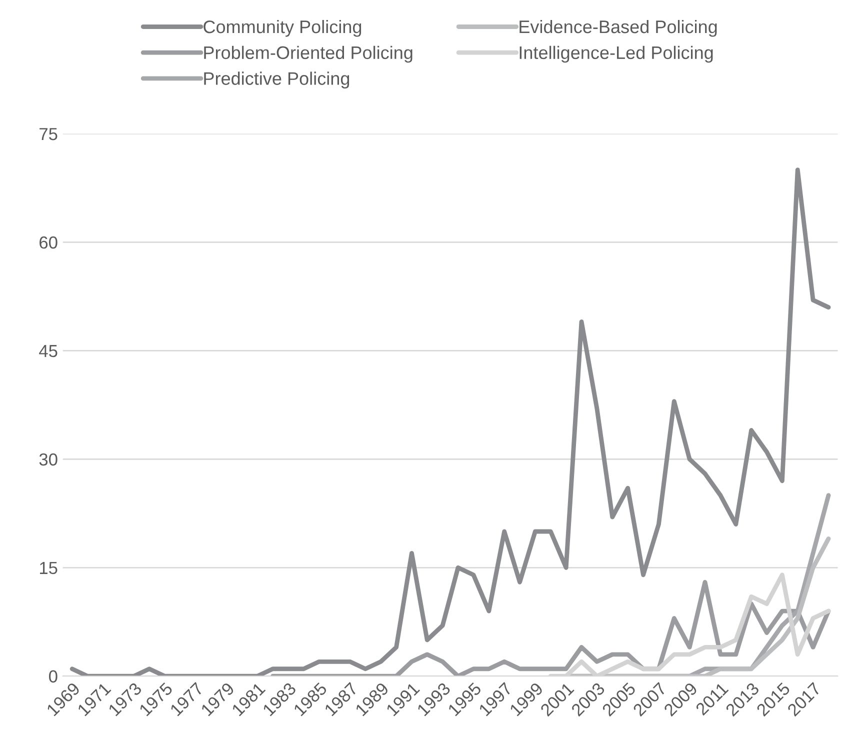 The height and width of the screenshot is (743, 861). Describe the element at coordinates (616, 54) in the screenshot. I see `legend-label: Intelligence-Led Policing` at that location.